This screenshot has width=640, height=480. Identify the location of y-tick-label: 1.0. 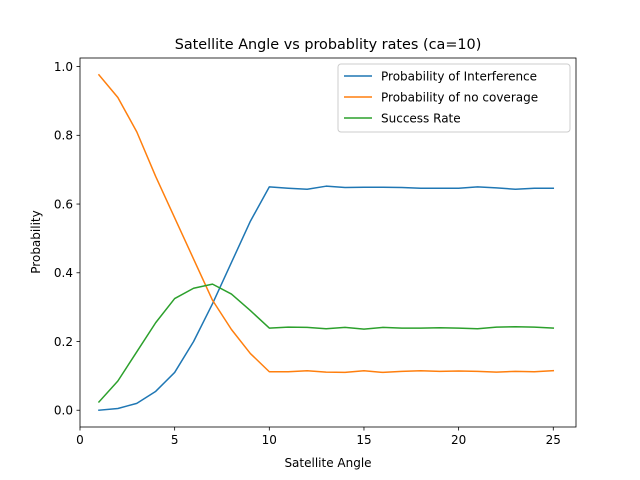
(63, 67).